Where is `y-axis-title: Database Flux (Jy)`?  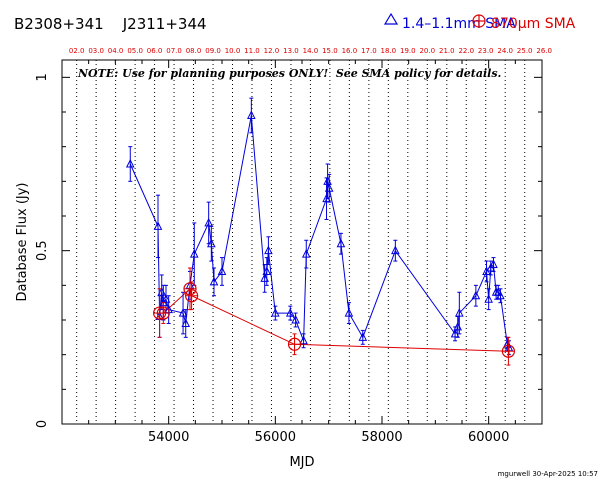 y-axis-title: Database Flux (Jy) is located at coordinates (22, 242).